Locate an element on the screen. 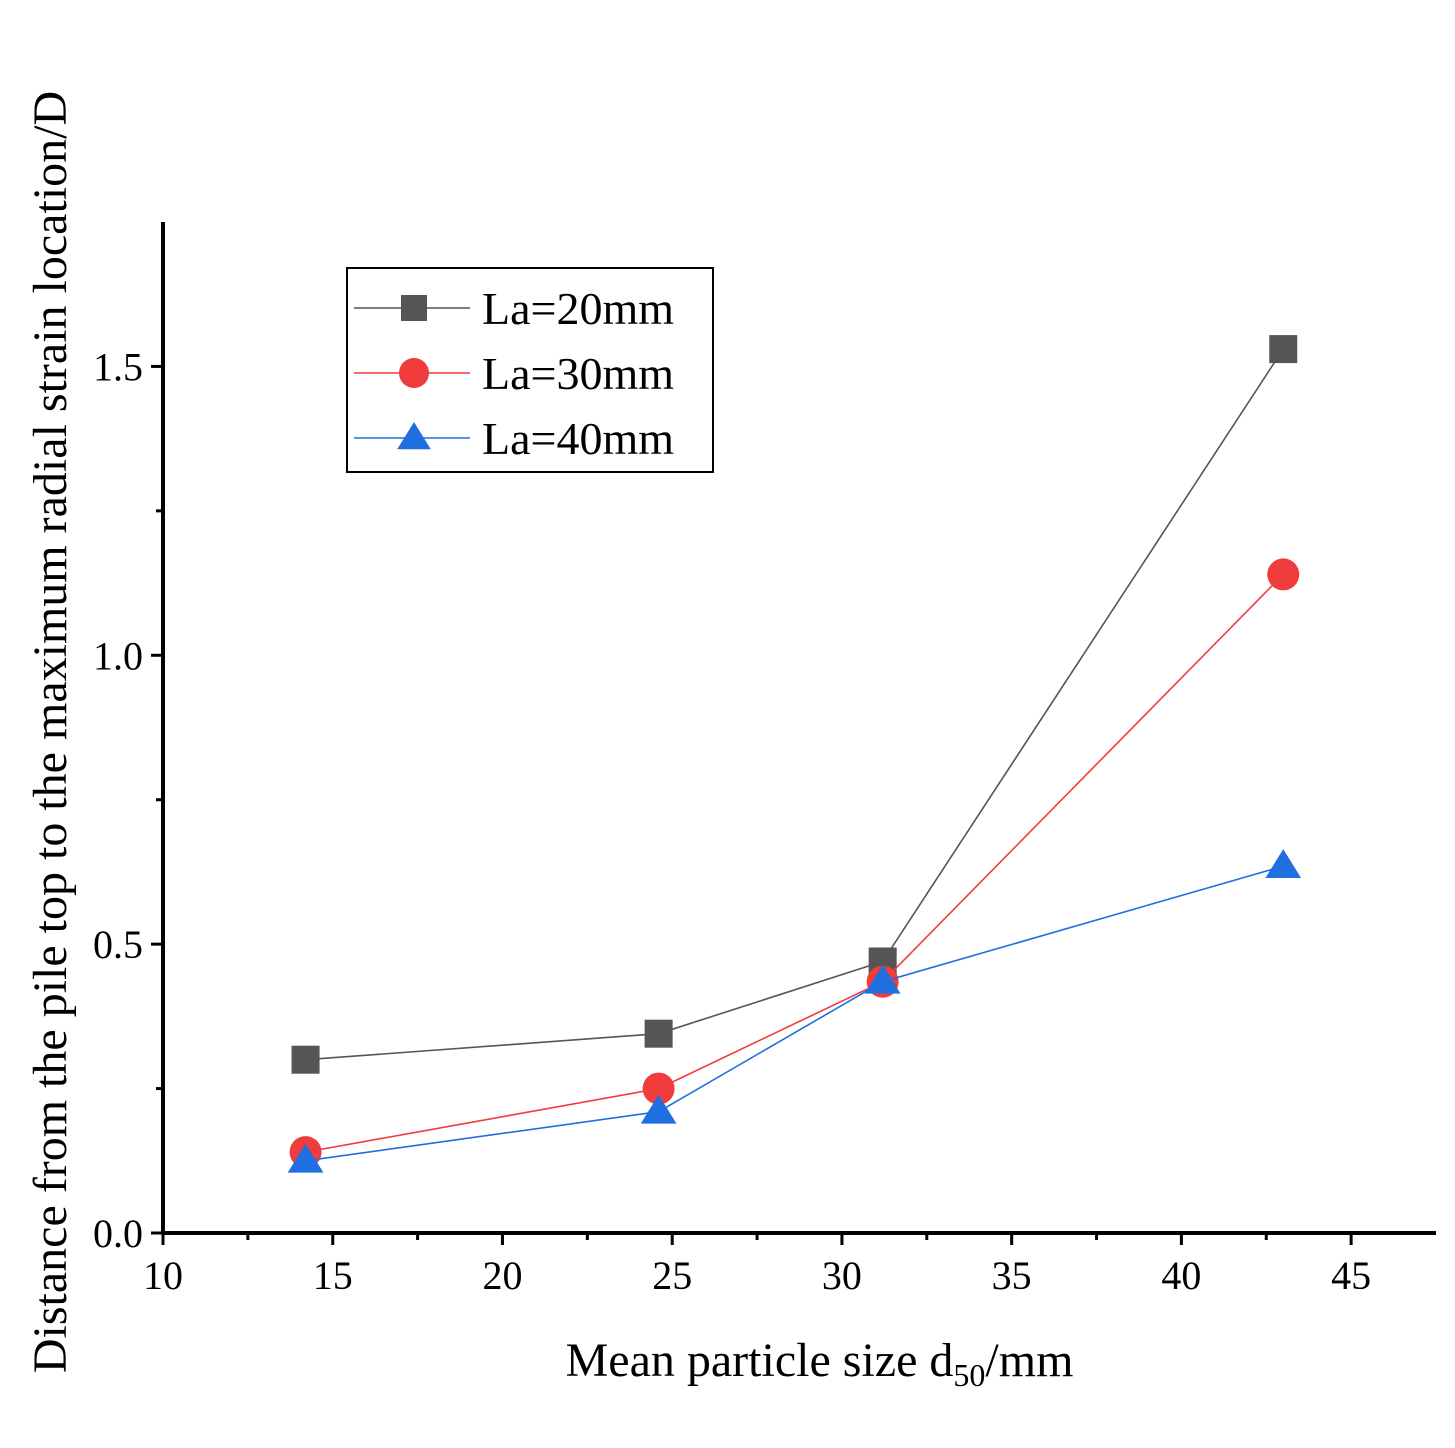 This screenshot has height=1448, width=1455. legend-entry: La=30mm is located at coordinates (514, 373).